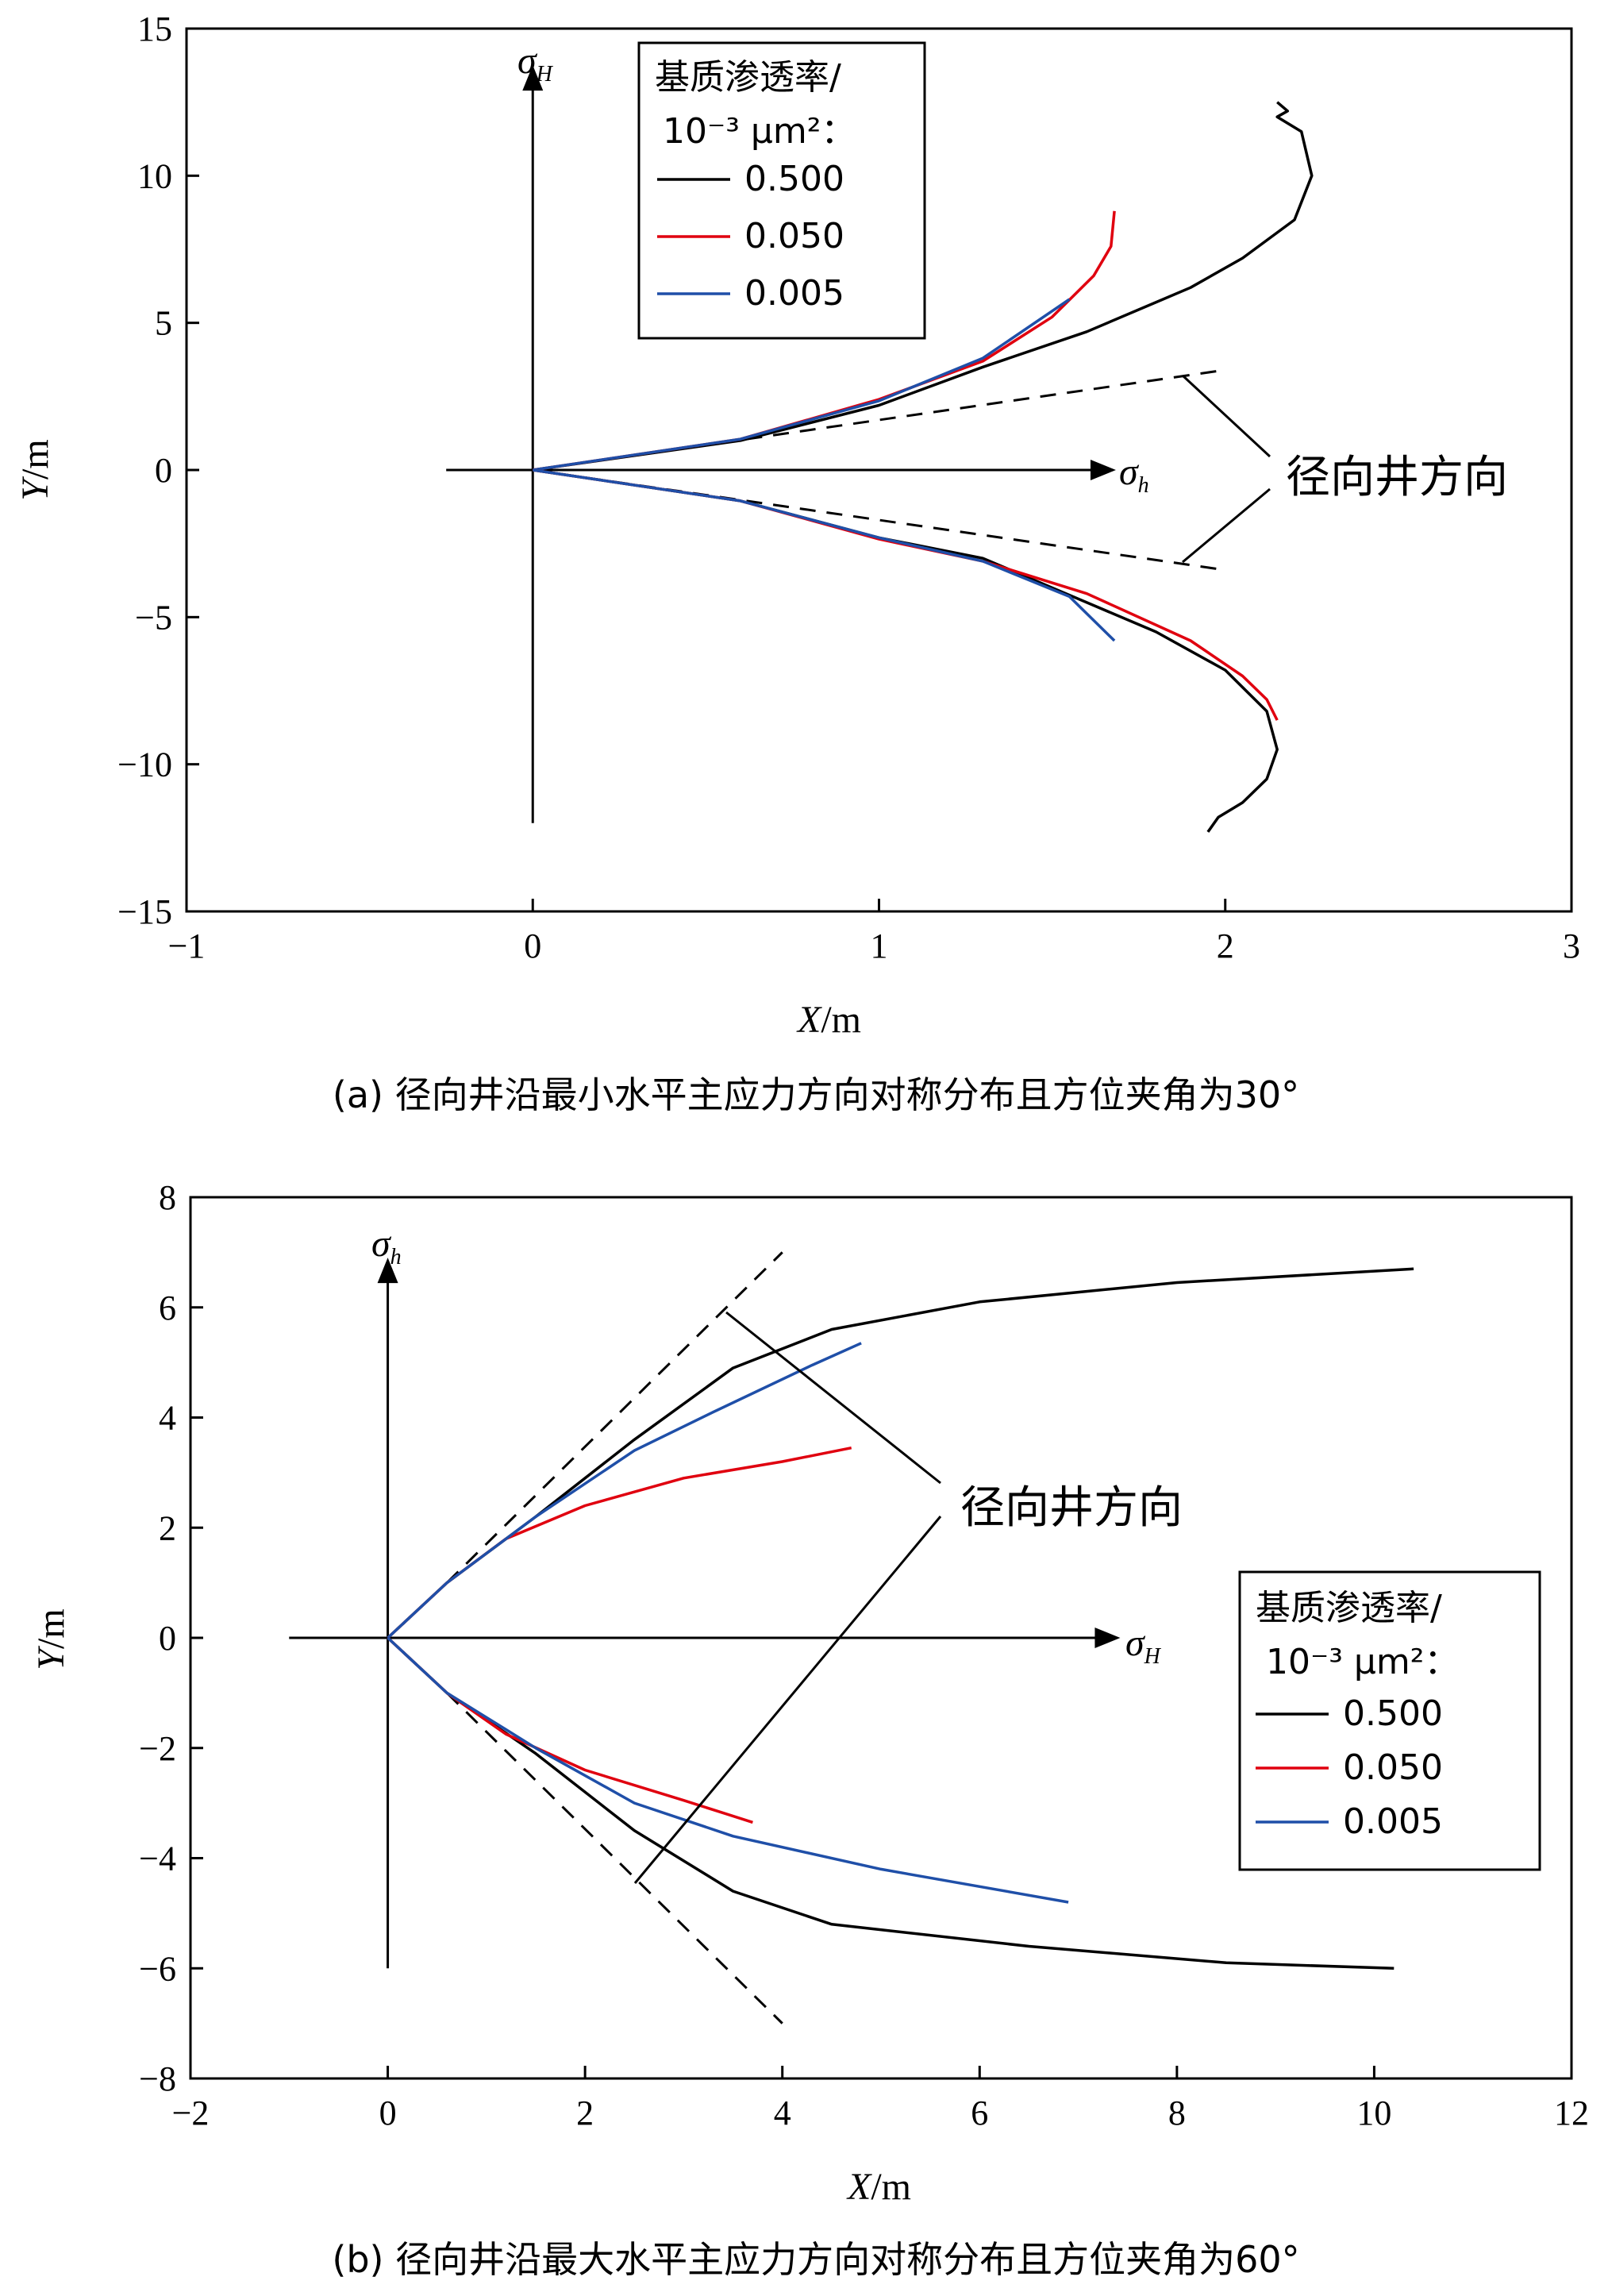 The image size is (1608, 2296). Describe the element at coordinates (833, 1398) in the screenshot. I see `annotation-leader-b-top` at that location.